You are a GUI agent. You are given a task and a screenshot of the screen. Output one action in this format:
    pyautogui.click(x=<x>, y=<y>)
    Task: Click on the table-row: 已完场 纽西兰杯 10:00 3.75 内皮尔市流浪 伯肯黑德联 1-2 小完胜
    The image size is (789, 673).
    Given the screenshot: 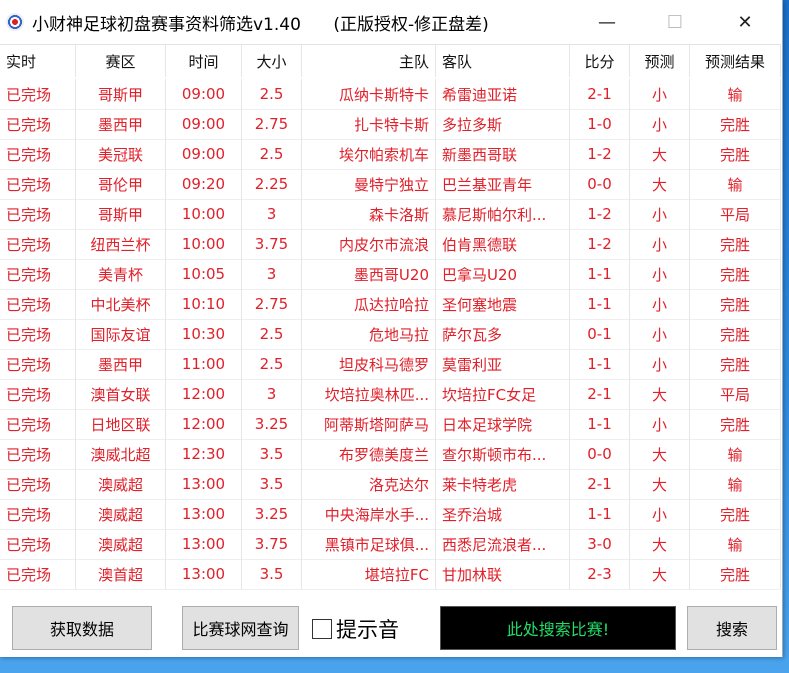 What is the action you would take?
    pyautogui.click(x=390, y=244)
    